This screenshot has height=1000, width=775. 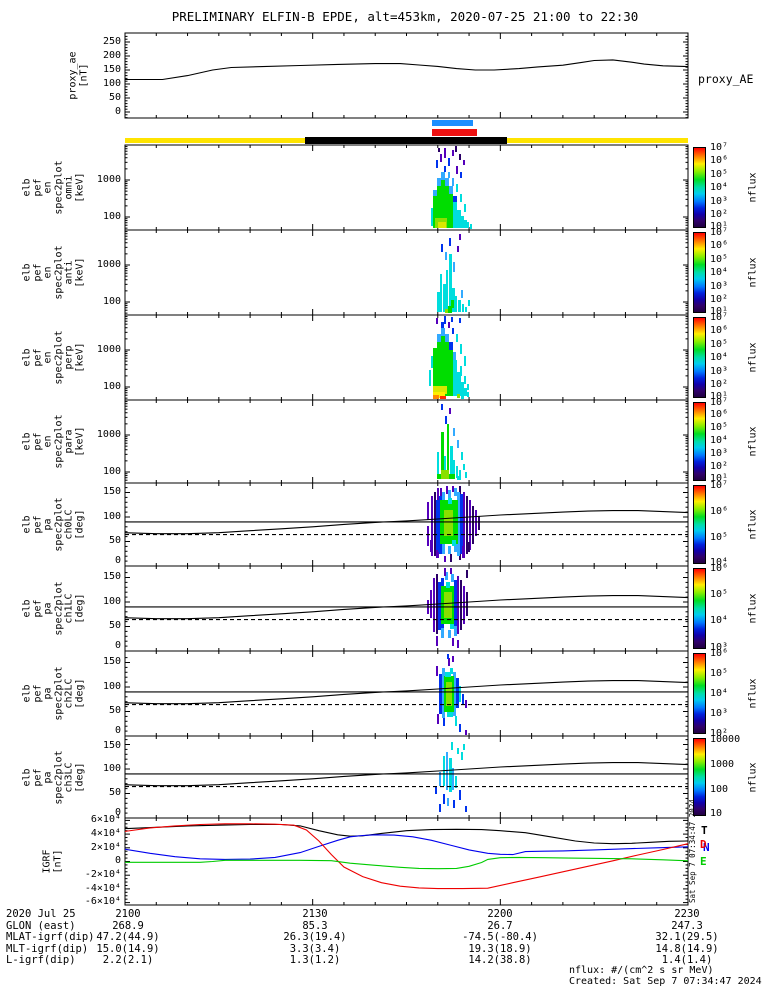 What do you see at coordinates (53, 861) in the screenshot?
I see `igrf-axis-label-wrap: IGRF [nT]` at bounding box center [53, 861].